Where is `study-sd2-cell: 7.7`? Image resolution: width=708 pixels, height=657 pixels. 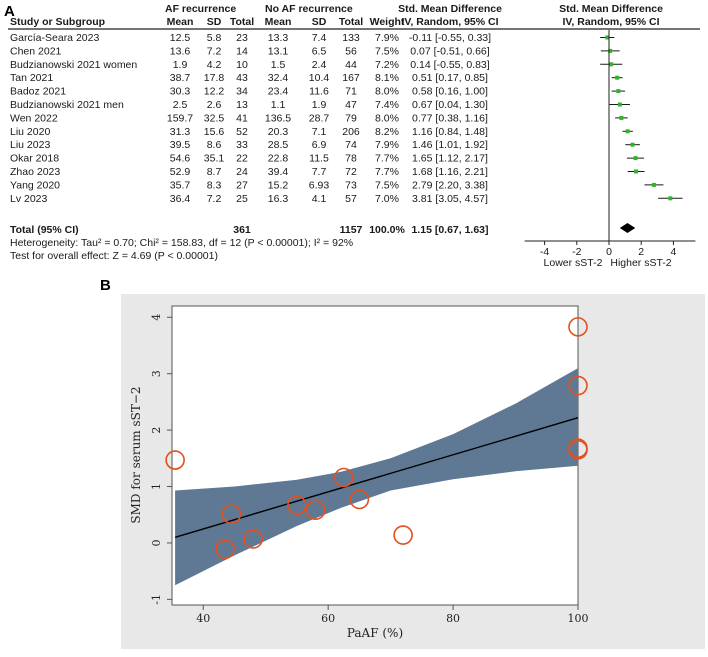
study-sd2-cell: 7.7 is located at coordinates (319, 172).